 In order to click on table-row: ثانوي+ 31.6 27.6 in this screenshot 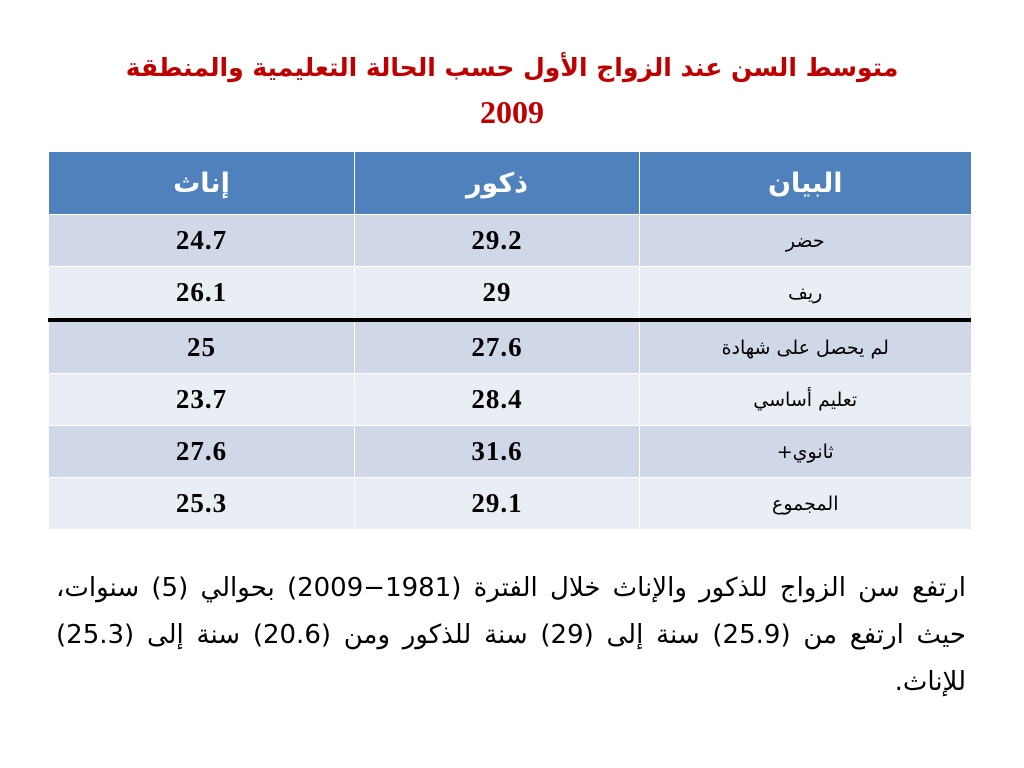, I will do `click(509, 451)`.